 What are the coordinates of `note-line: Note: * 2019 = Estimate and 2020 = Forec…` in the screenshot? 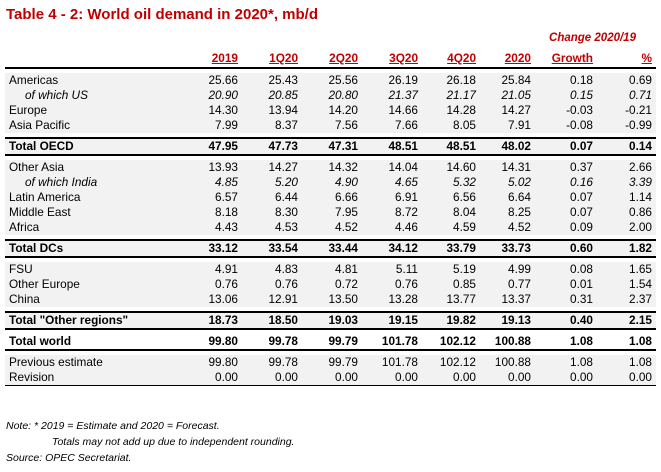 It's located at (113, 426).